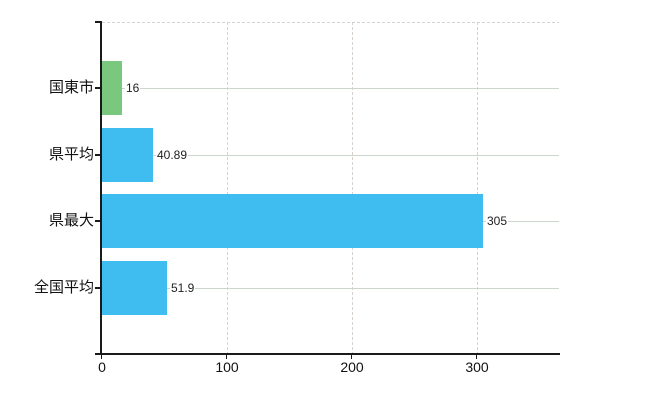  Describe the element at coordinates (71, 87) in the screenshot. I see `category-label: 国東市` at that location.